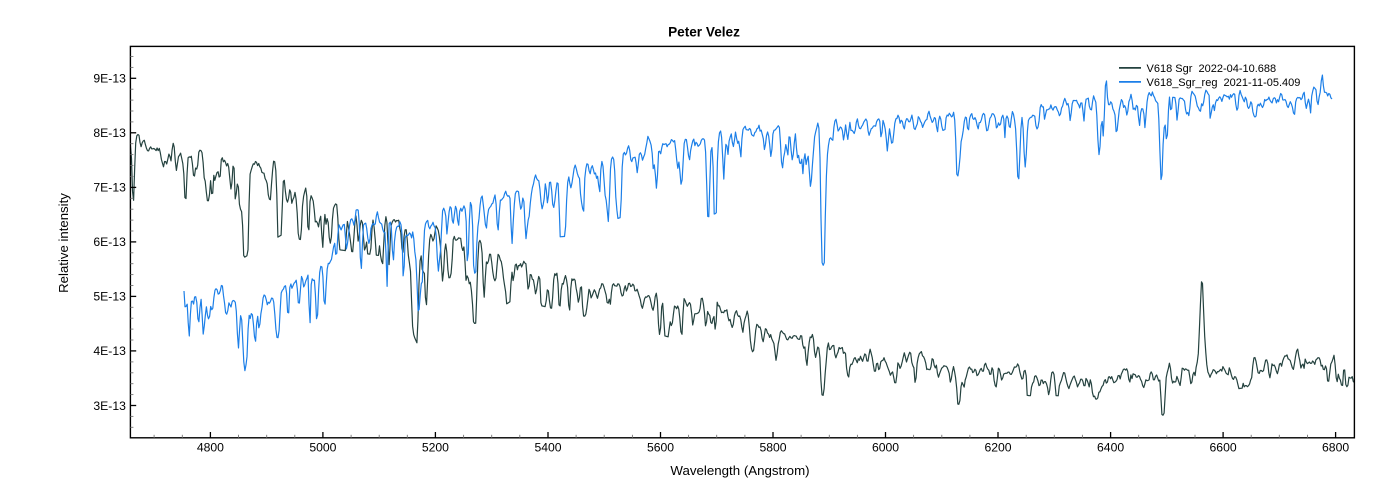  What do you see at coordinates (109, 79) in the screenshot?
I see `svg-text: 9E-13` at bounding box center [109, 79].